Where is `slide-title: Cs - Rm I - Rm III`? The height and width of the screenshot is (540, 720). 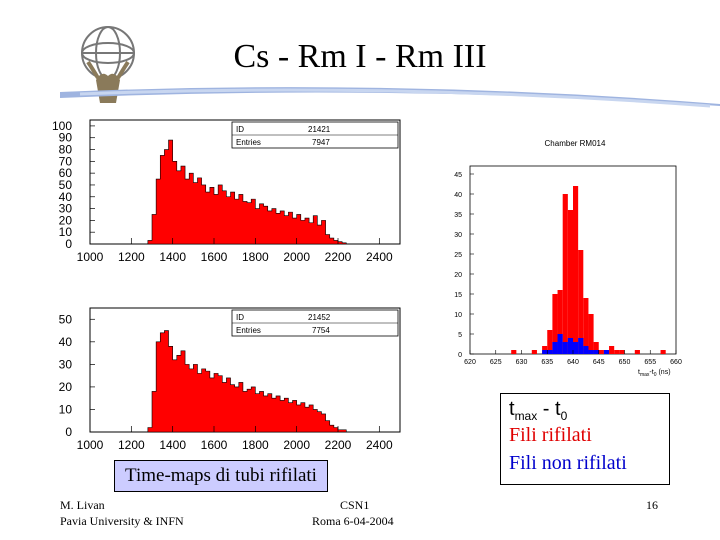
slide-title: Cs - Rm I - Rm III is located at coordinates (360, 56).